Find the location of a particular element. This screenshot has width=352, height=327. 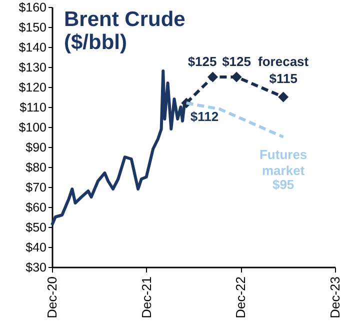

y-tick-label: $90 is located at coordinates (36, 147).